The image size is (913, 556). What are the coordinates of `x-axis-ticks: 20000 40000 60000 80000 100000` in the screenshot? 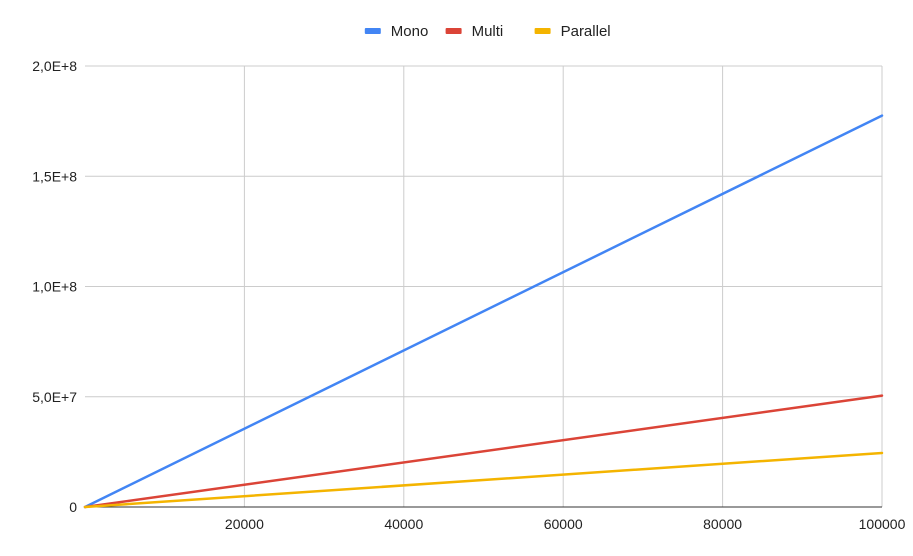 It's located at (565, 524).